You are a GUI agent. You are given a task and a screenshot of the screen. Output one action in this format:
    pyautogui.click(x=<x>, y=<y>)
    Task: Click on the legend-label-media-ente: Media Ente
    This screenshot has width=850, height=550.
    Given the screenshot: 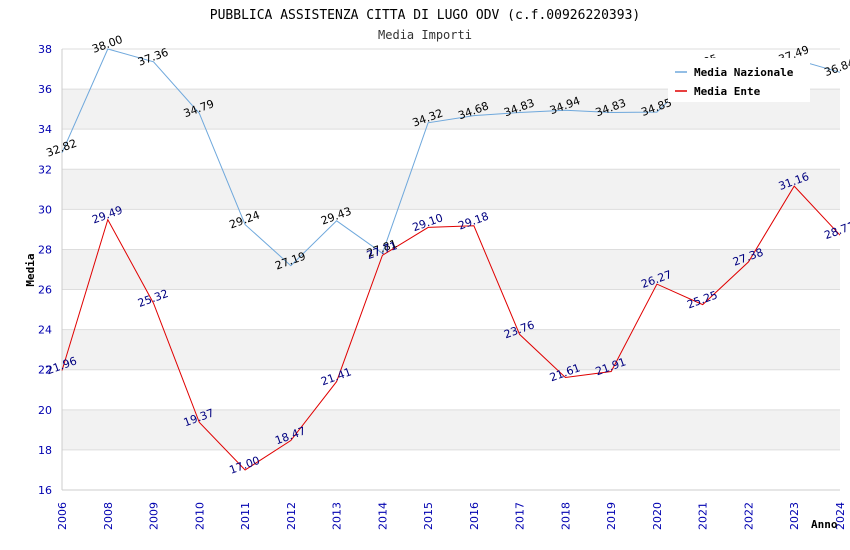 What is the action you would take?
    pyautogui.click(x=727, y=91)
    